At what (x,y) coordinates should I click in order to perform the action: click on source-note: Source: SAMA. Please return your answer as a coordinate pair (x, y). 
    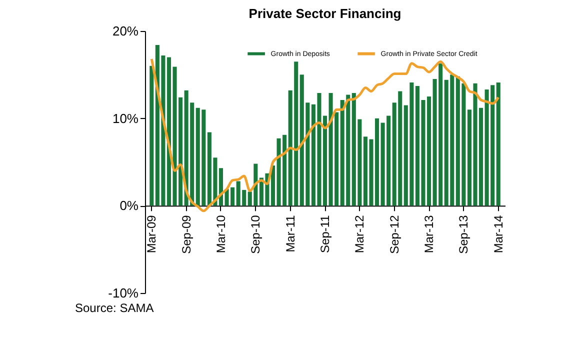
    Looking at the image, I should click on (114, 308).